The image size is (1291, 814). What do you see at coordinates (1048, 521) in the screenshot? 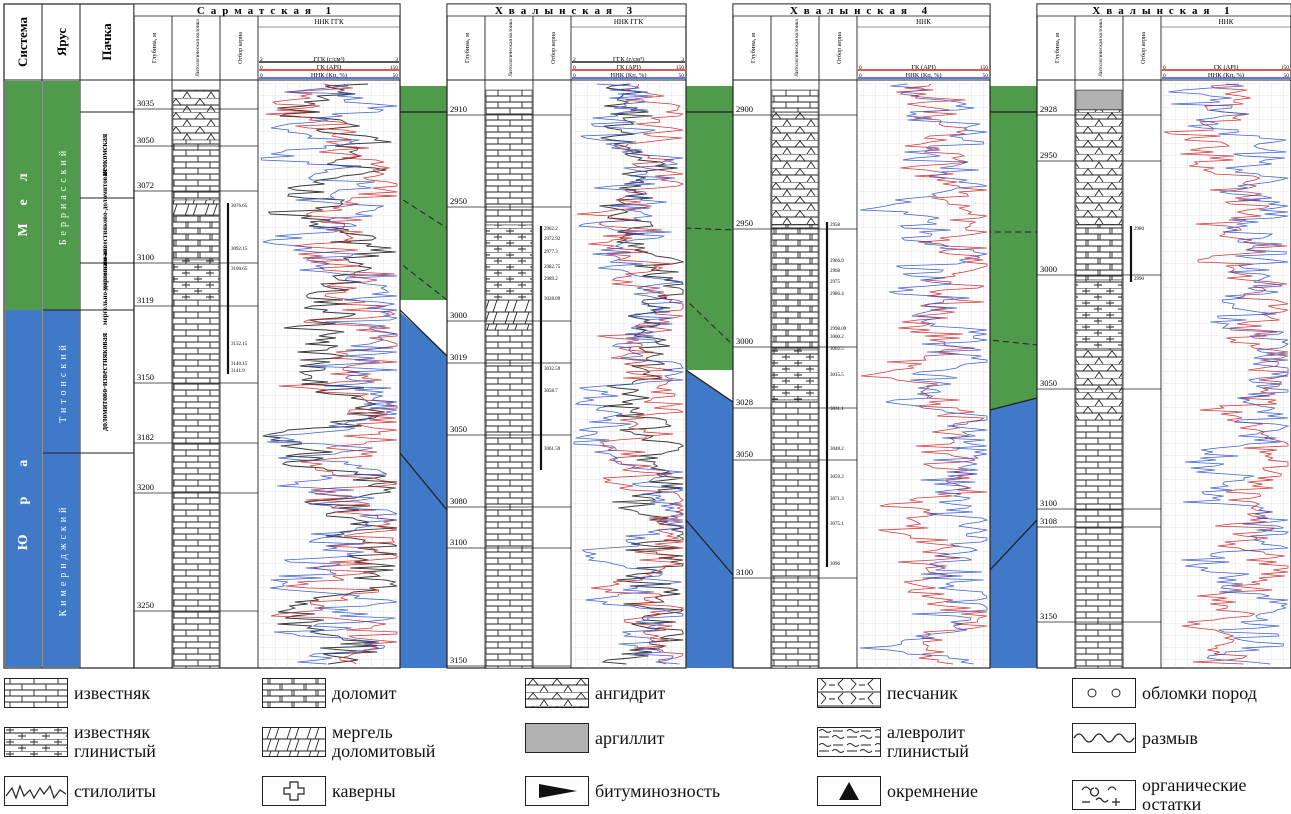
I see `depth-label: 3108` at bounding box center [1048, 521].